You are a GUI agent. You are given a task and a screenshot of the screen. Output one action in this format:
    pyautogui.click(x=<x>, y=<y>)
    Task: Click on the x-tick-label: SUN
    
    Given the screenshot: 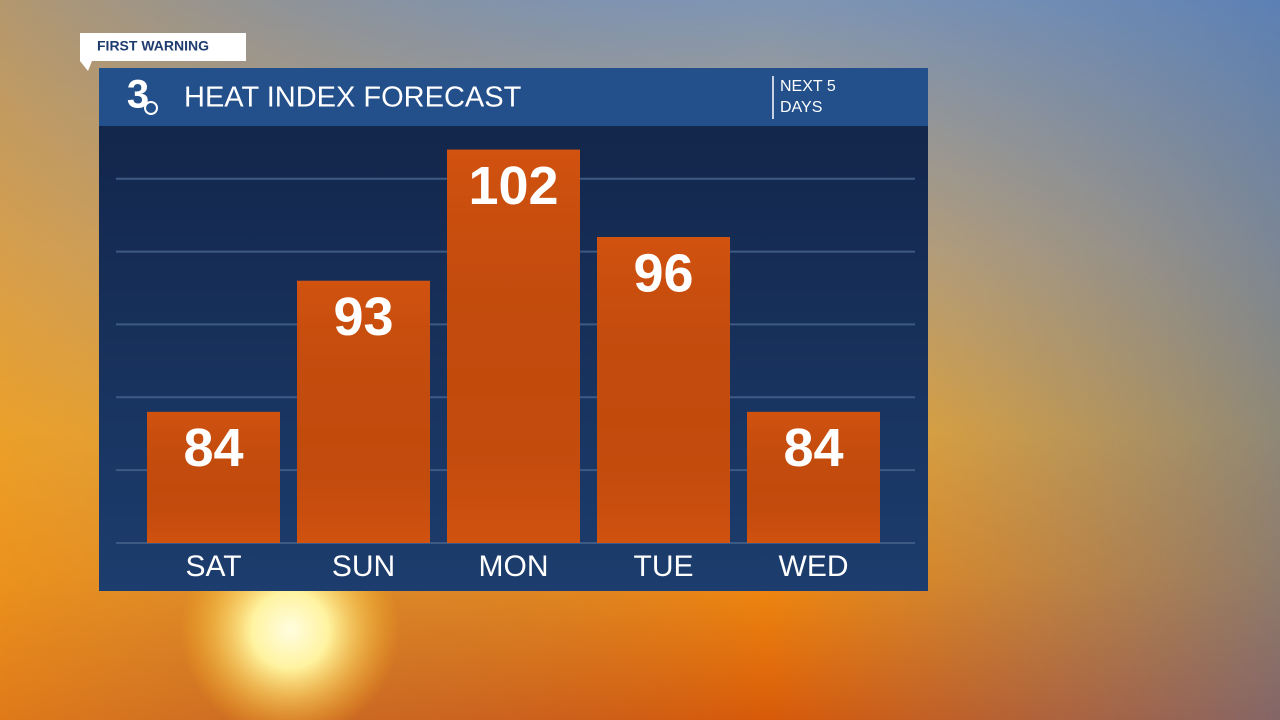 What is the action you would take?
    pyautogui.click(x=363, y=566)
    